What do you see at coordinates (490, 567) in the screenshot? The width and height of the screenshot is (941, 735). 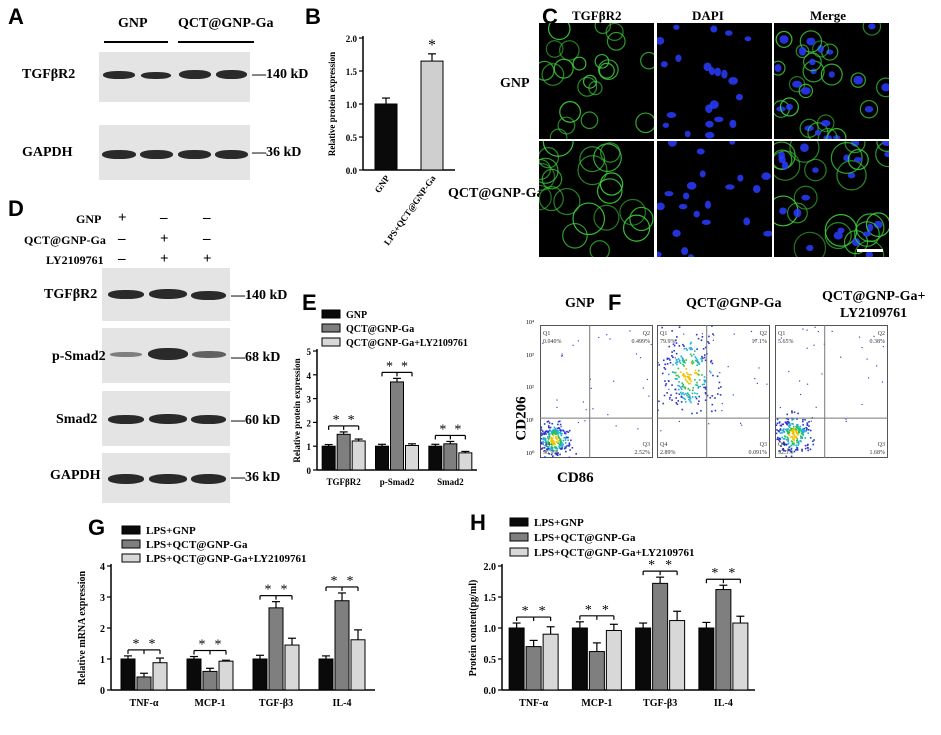 I see `y-tick-label: 2.0` at bounding box center [490, 567].